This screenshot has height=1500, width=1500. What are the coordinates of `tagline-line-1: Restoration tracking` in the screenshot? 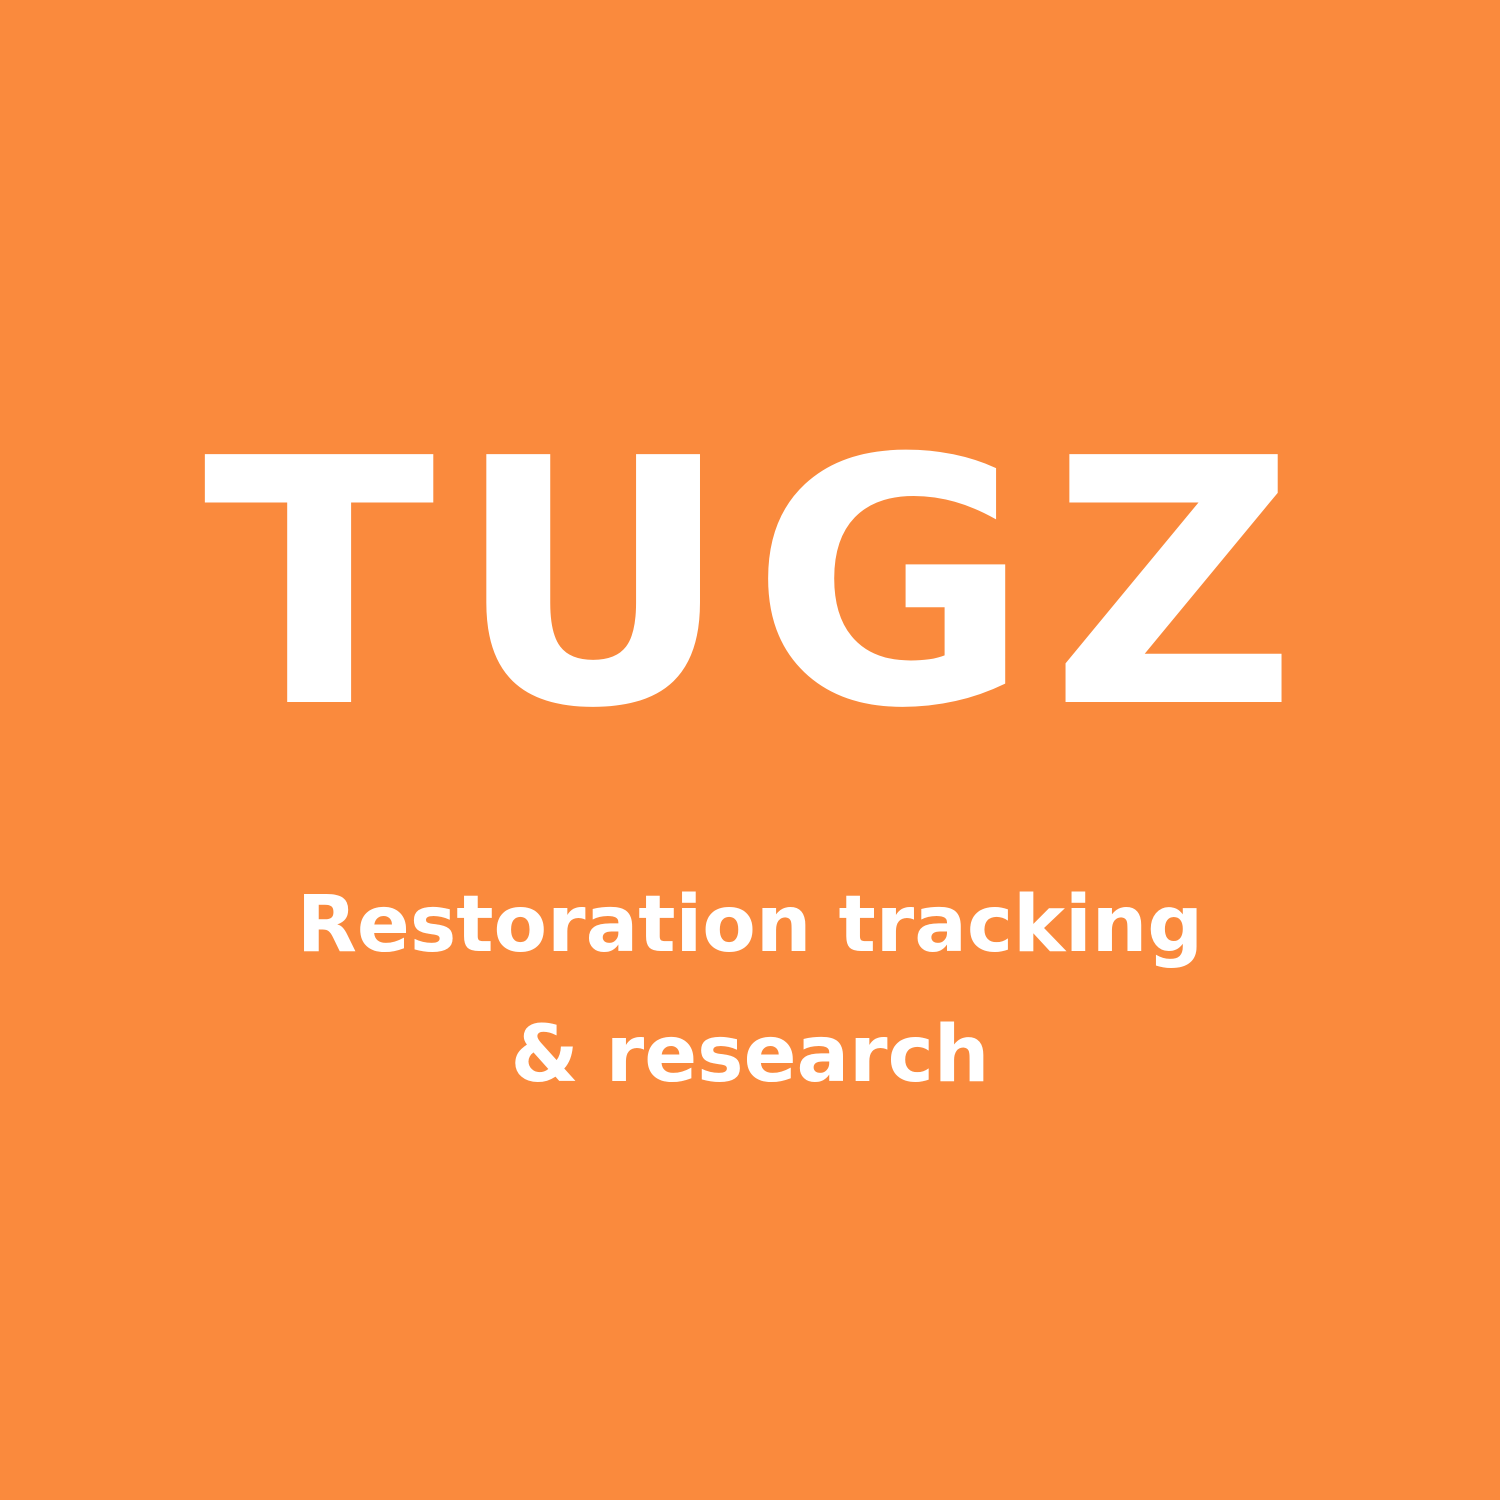 It's located at (750, 925).